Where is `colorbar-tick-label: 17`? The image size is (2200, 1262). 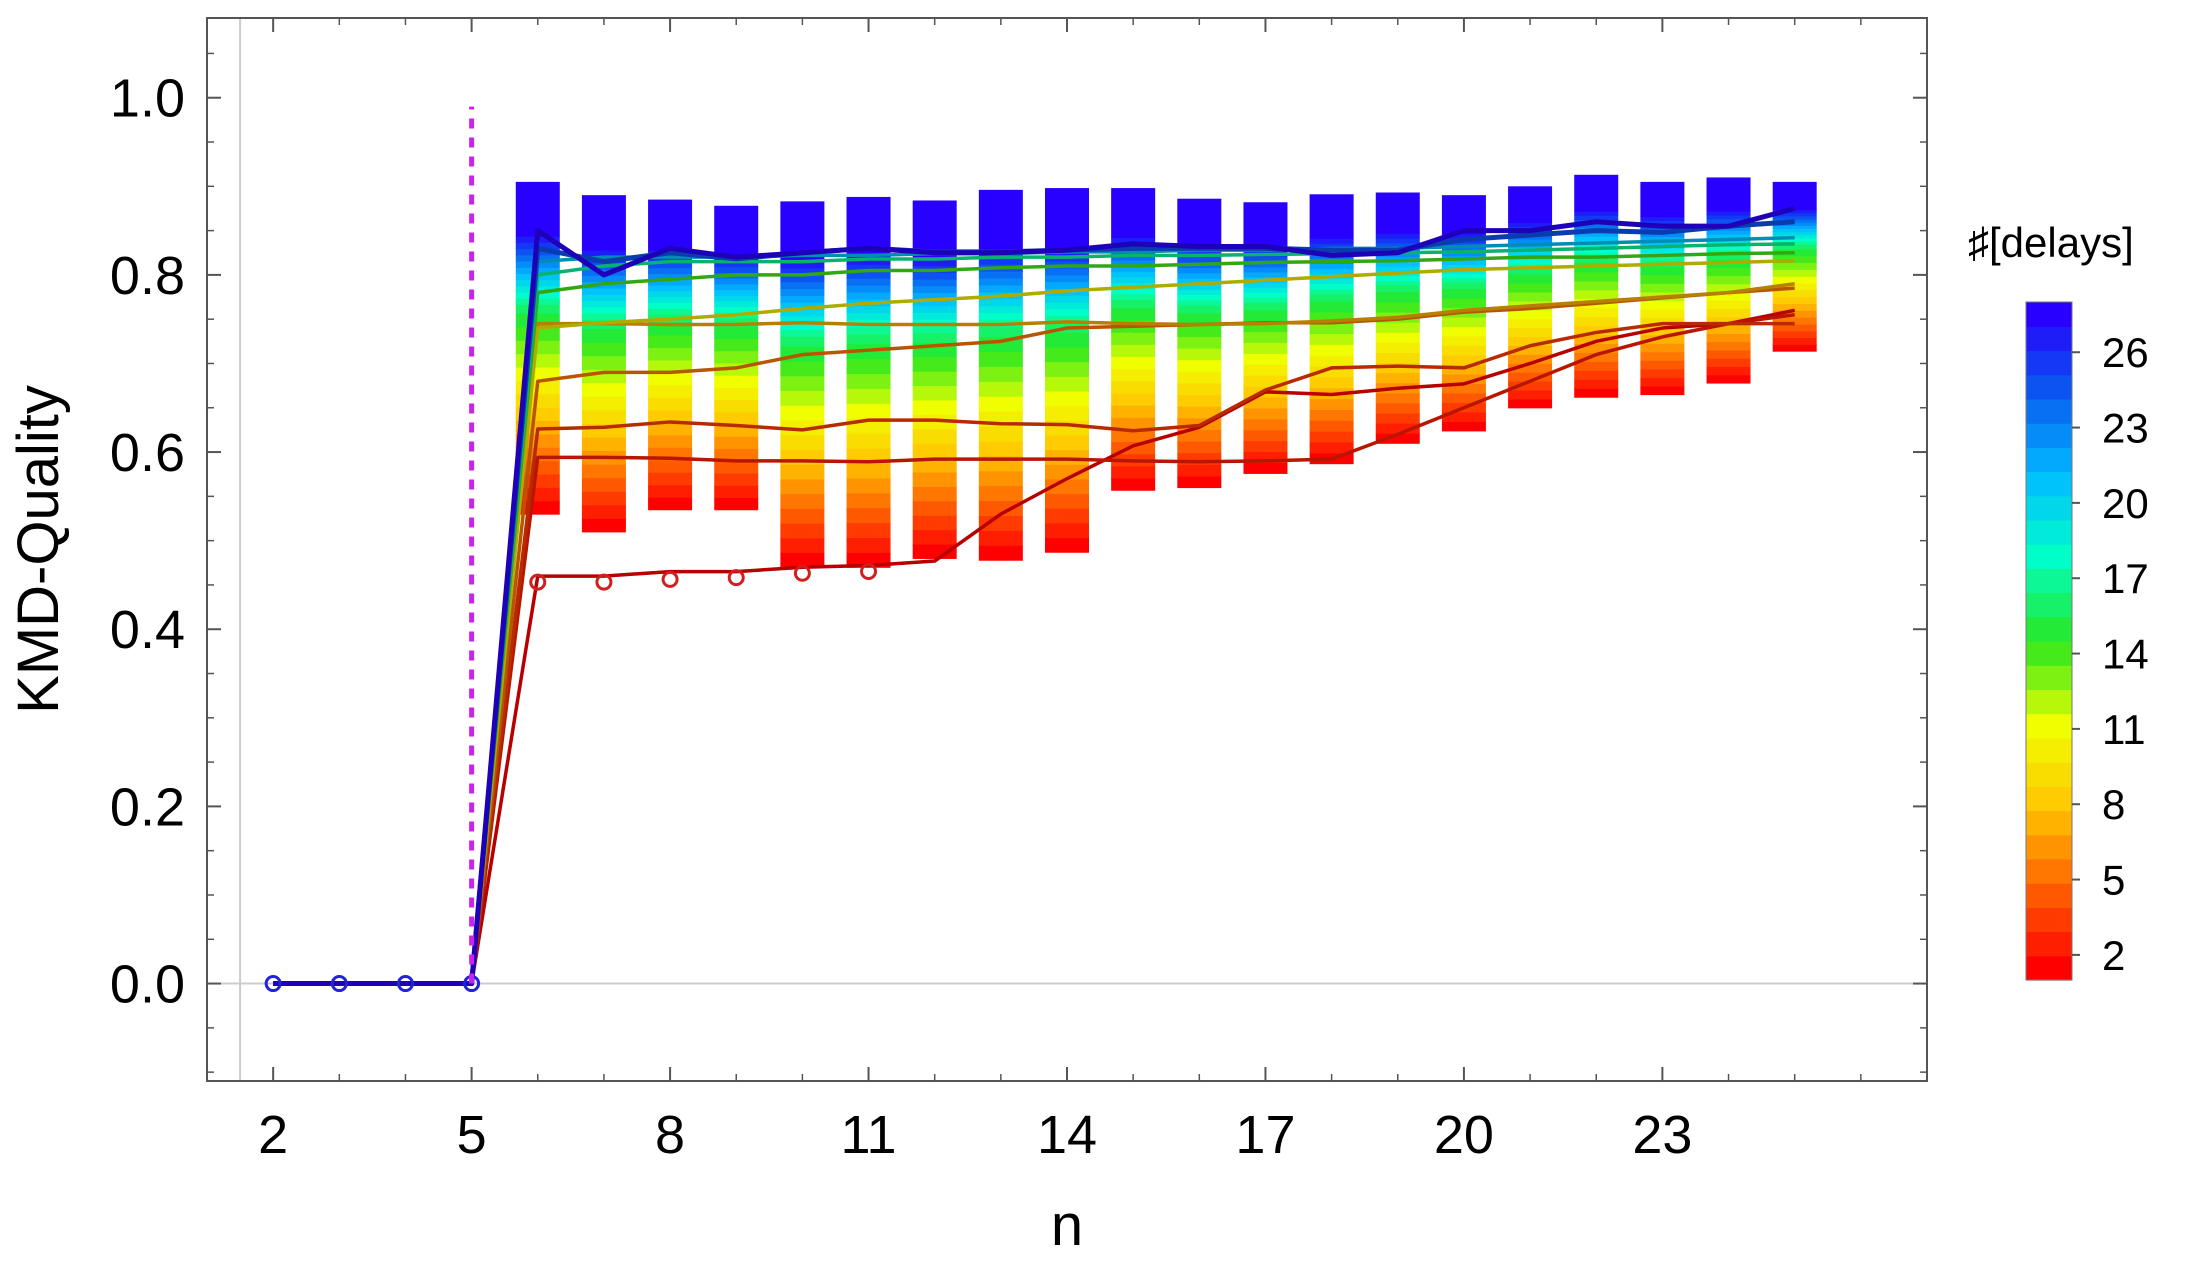
colorbar-tick-label: 17 is located at coordinates (2125, 578).